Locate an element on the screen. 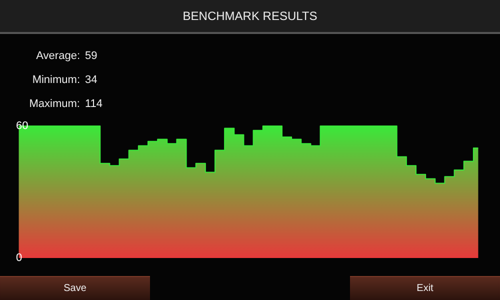 The height and width of the screenshot is (300, 500). text: Minimum: 34 is located at coordinates (64, 80).